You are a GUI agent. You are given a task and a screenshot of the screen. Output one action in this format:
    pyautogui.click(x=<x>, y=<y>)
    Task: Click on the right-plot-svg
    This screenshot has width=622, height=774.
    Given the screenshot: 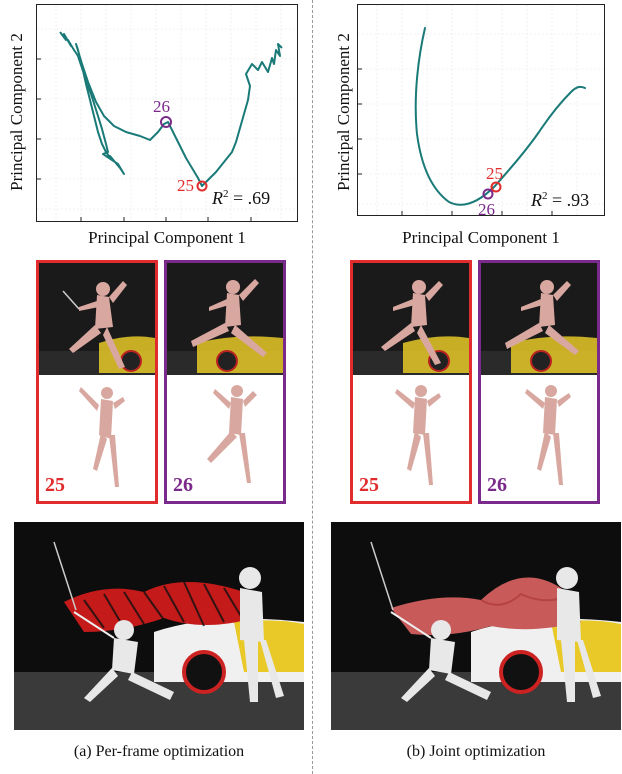 What is the action you would take?
    pyautogui.click(x=481, y=110)
    